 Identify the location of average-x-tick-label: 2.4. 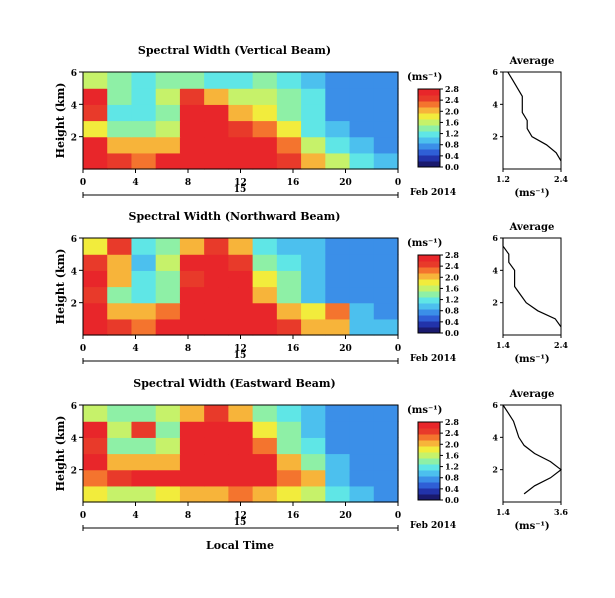
(561, 345).